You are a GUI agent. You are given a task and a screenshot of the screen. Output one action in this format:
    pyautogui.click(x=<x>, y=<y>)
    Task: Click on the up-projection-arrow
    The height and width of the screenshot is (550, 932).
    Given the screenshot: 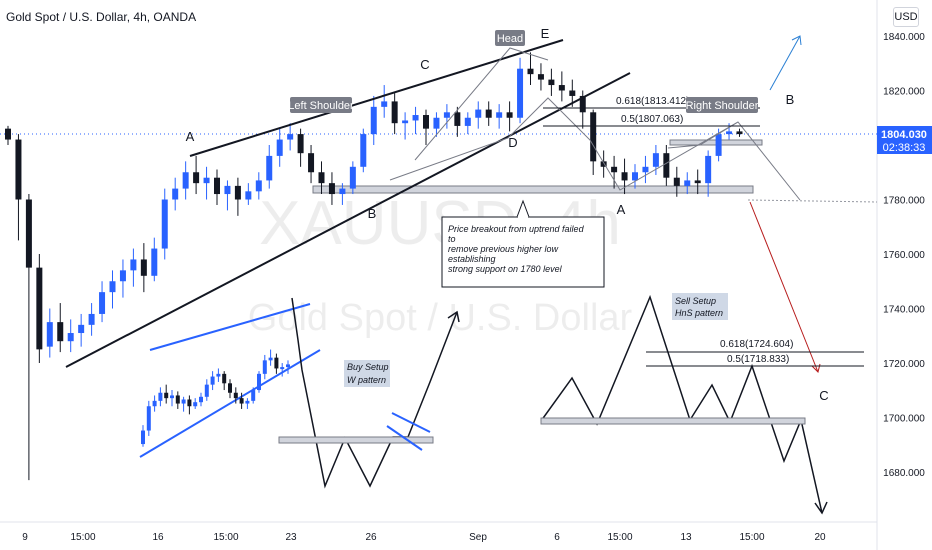 What is the action you would take?
    pyautogui.click(x=785, y=63)
    